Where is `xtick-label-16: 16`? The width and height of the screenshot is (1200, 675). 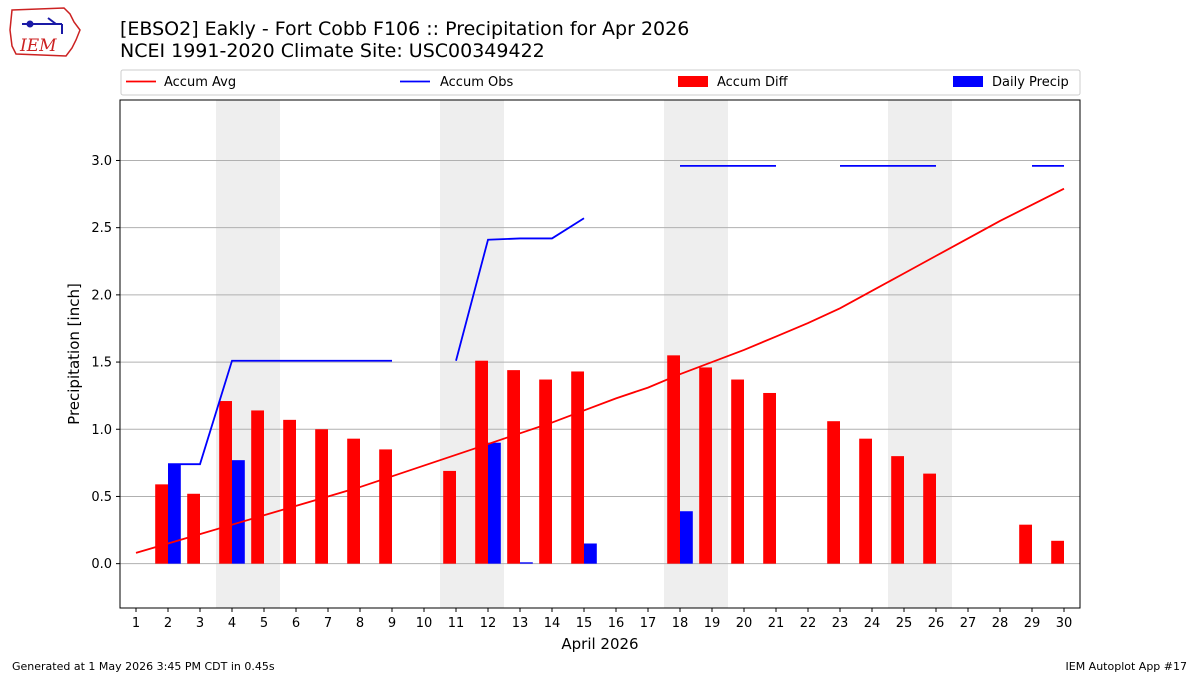
xtick-label-16: 16 is located at coordinates (616, 623).